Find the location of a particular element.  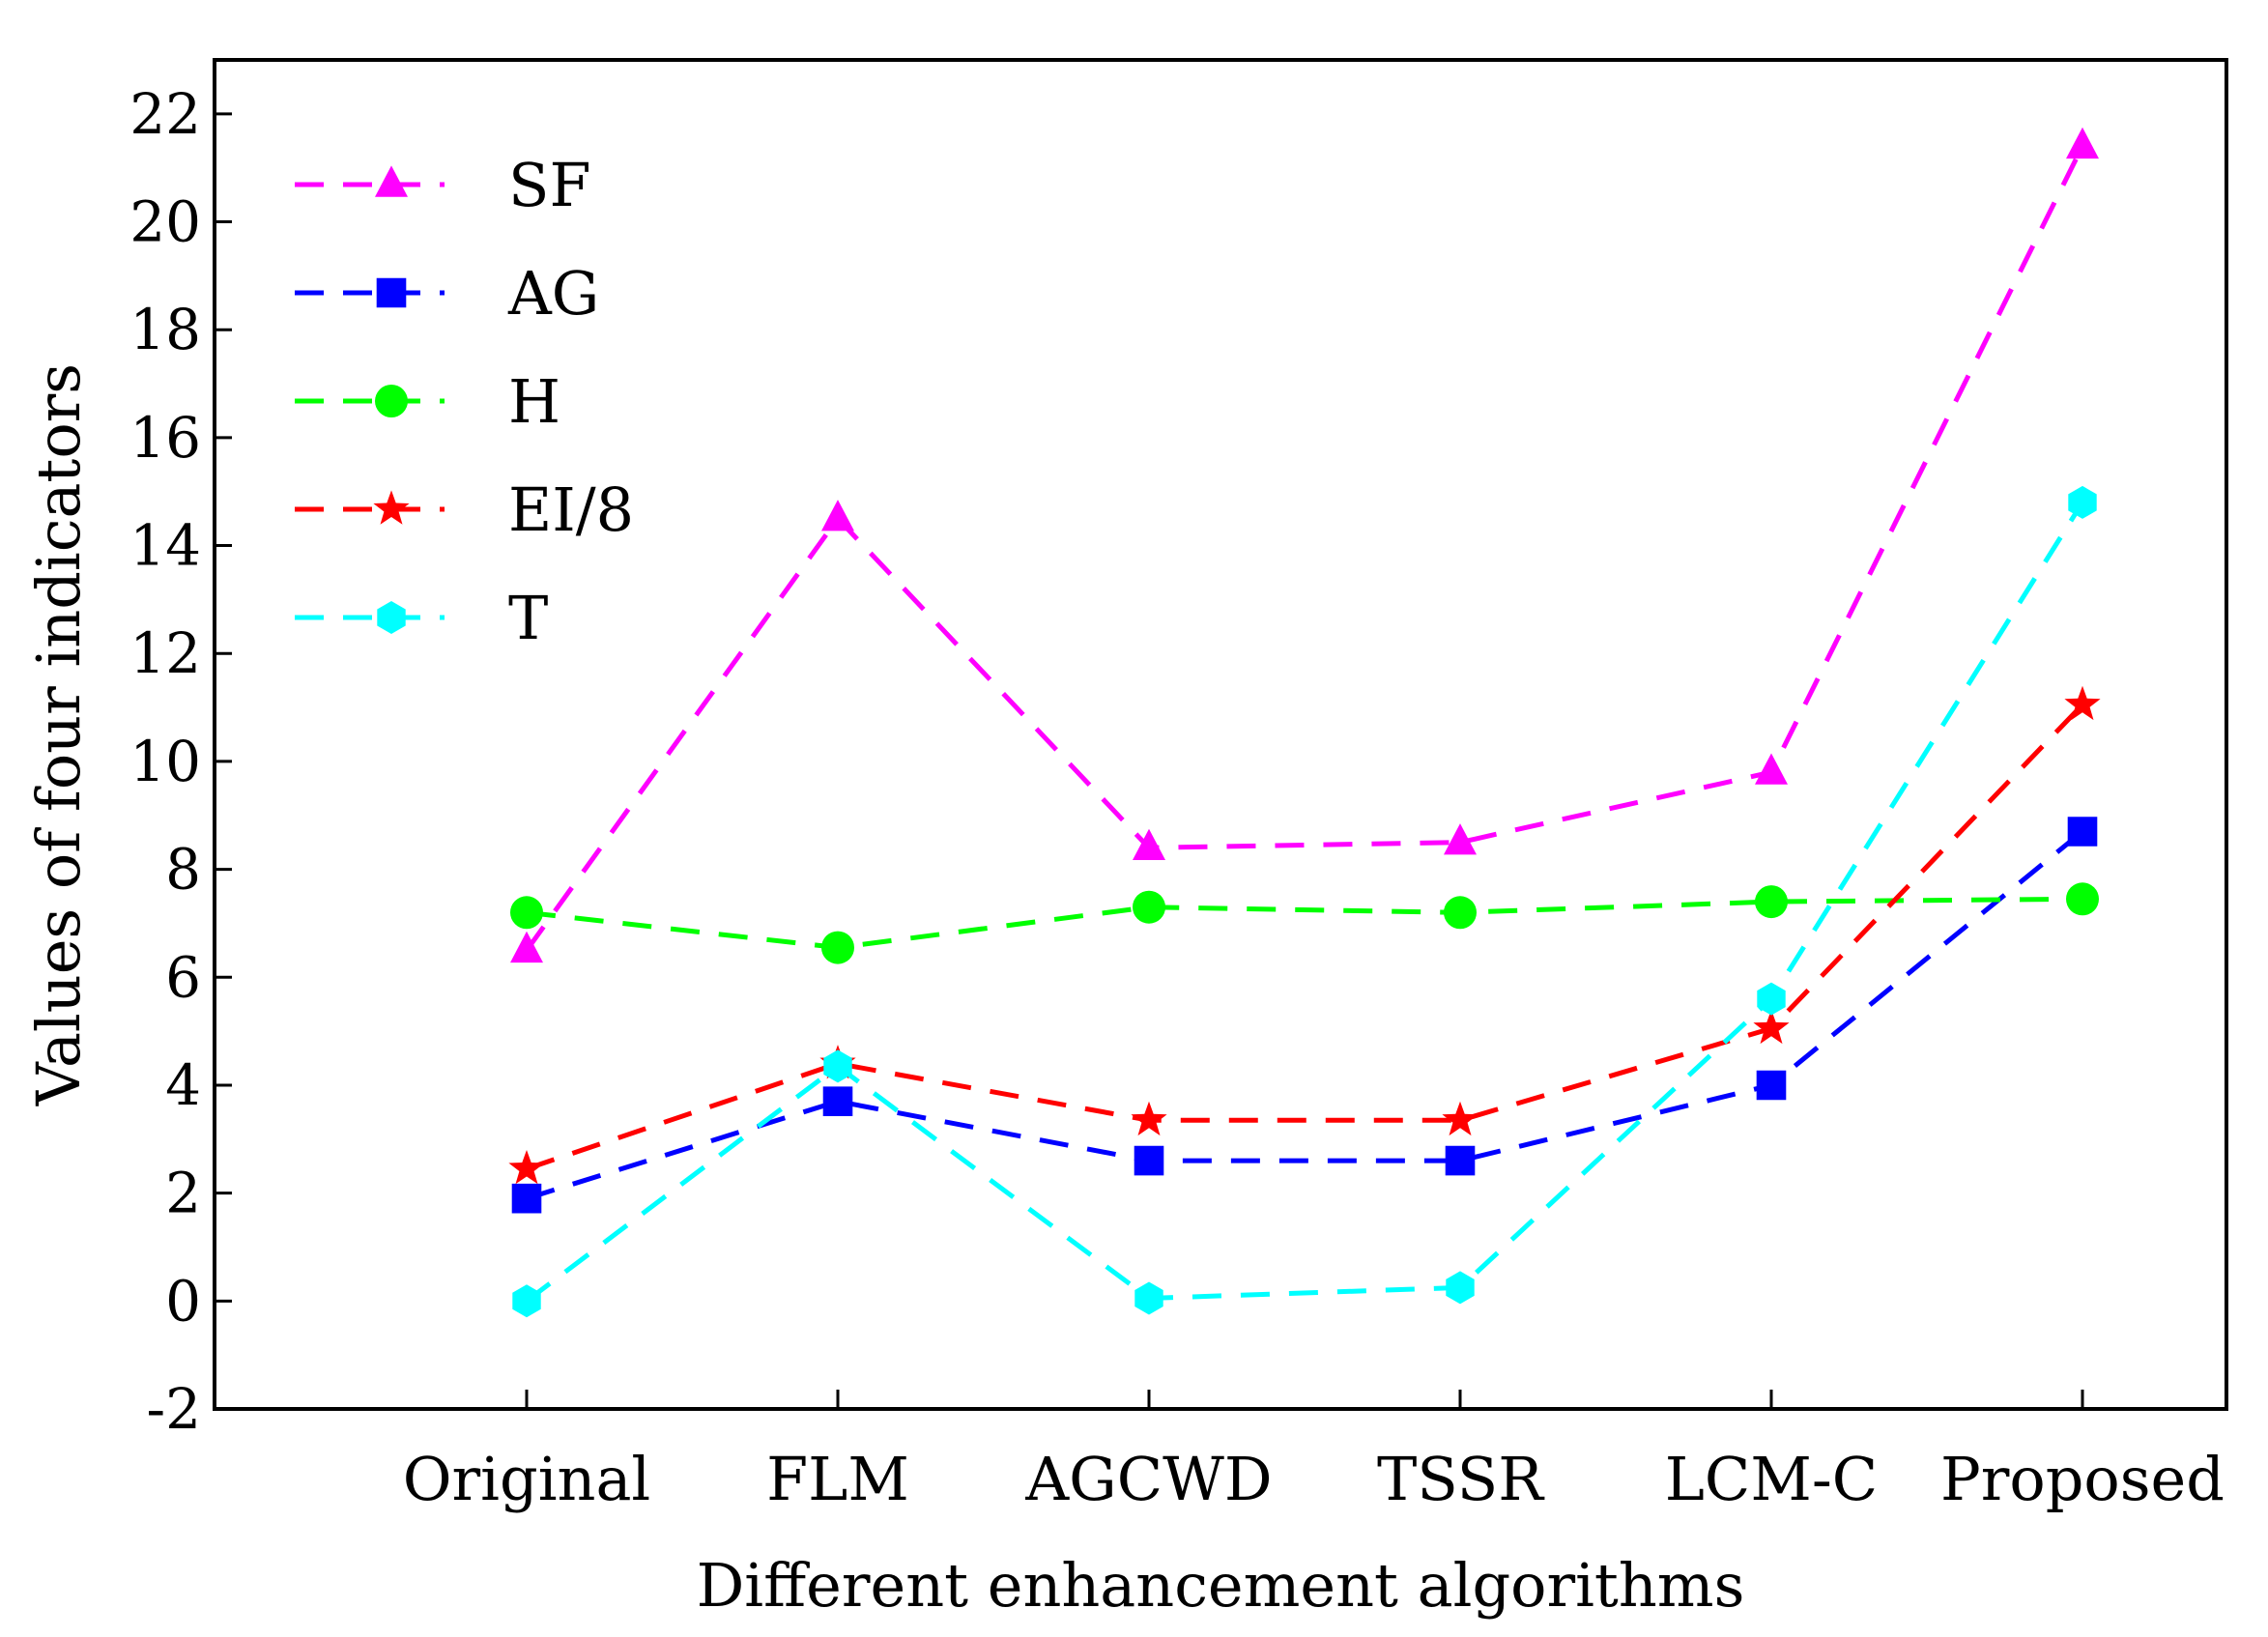

y-tick-label: 4 is located at coordinates (183, 1085).